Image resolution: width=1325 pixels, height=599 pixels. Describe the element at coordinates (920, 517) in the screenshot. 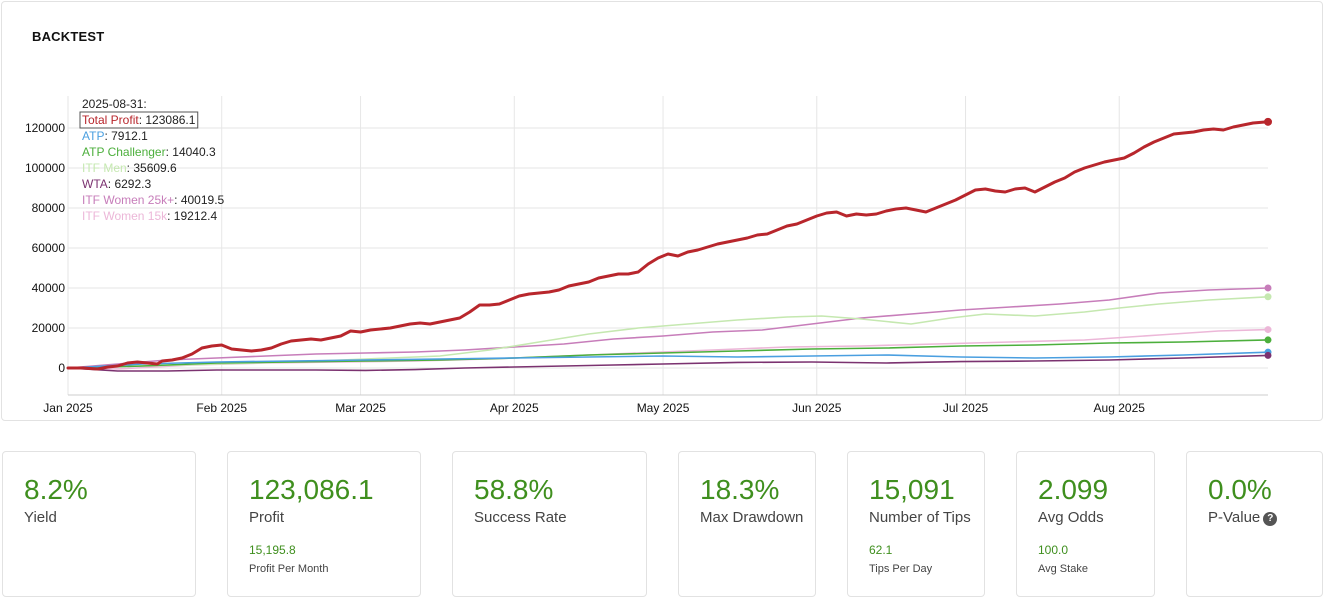

I see `number-of-tips-label: Number of Tips` at that location.